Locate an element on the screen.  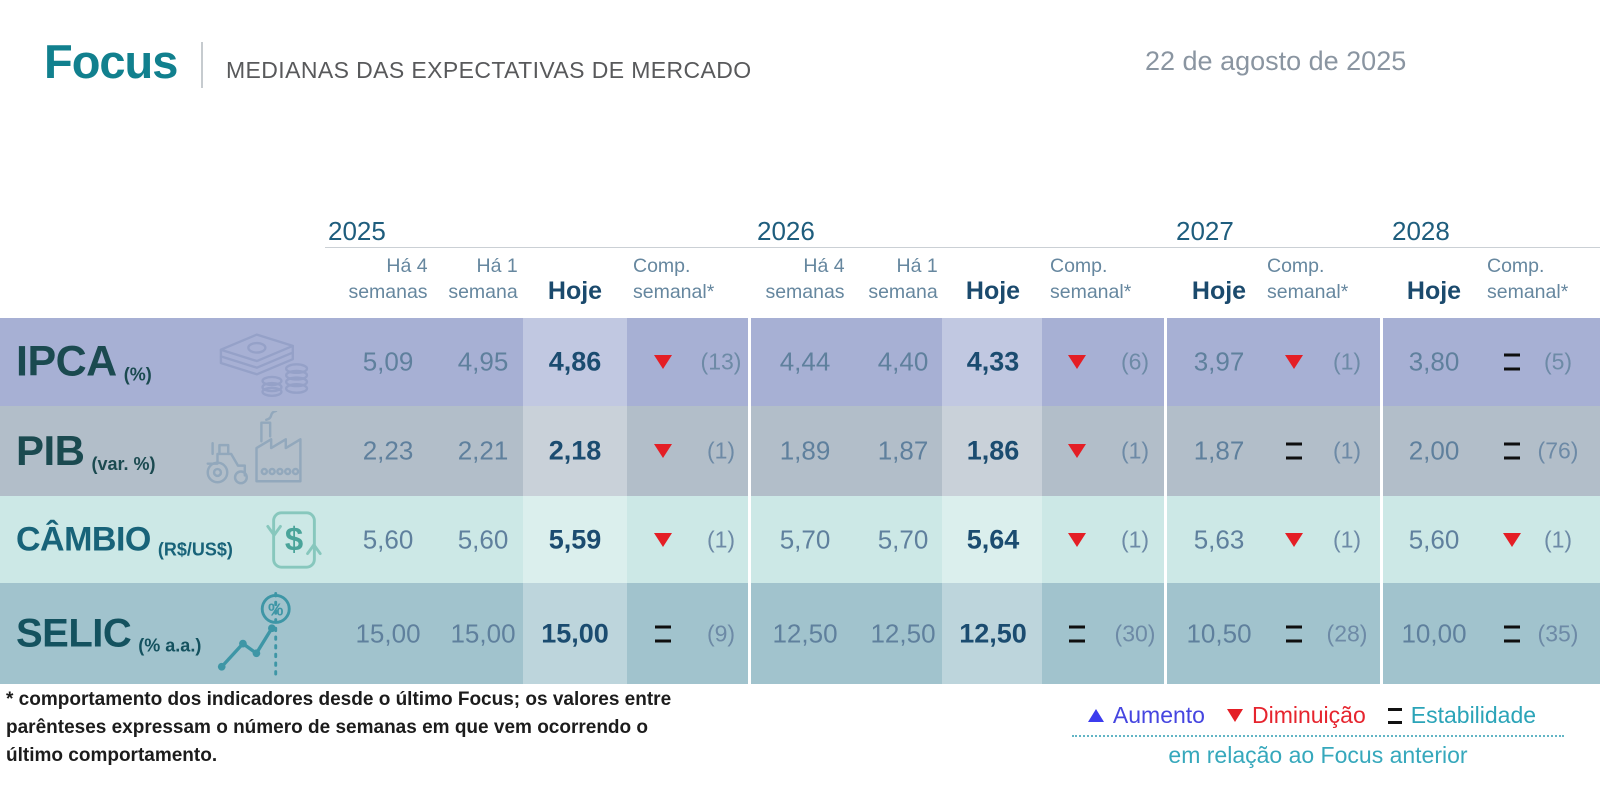
divider is located at coordinates (202, 65).